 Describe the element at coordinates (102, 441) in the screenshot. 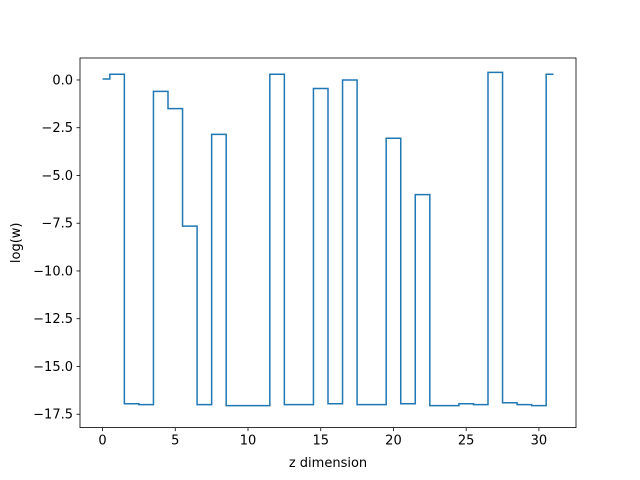

I see `x-tick-label: 0` at that location.